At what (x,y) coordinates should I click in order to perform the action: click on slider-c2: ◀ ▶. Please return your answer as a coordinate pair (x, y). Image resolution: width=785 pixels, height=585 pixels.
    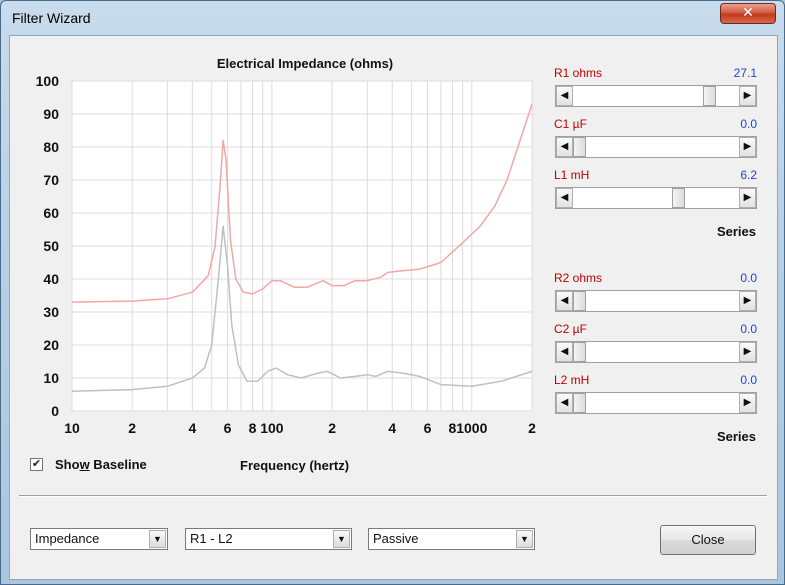
    Looking at the image, I should click on (656, 352).